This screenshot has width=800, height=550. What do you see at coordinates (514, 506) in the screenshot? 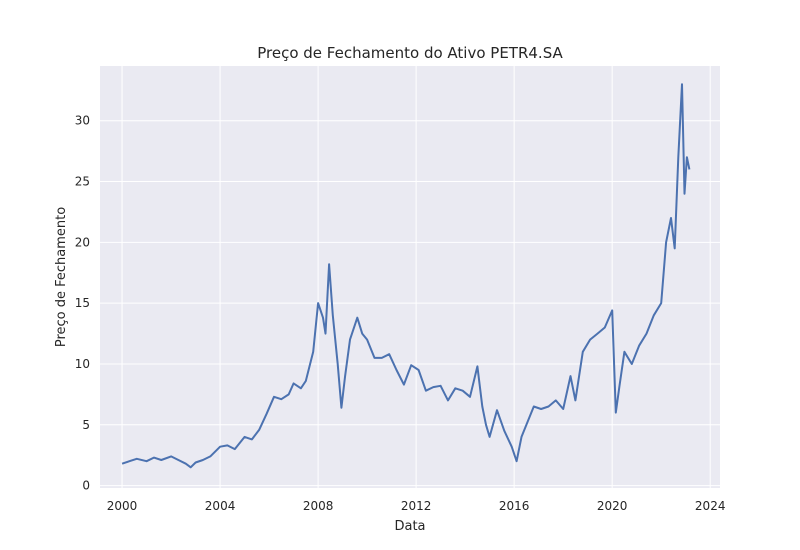
I see `x-tick-label: 2016` at bounding box center [514, 506].